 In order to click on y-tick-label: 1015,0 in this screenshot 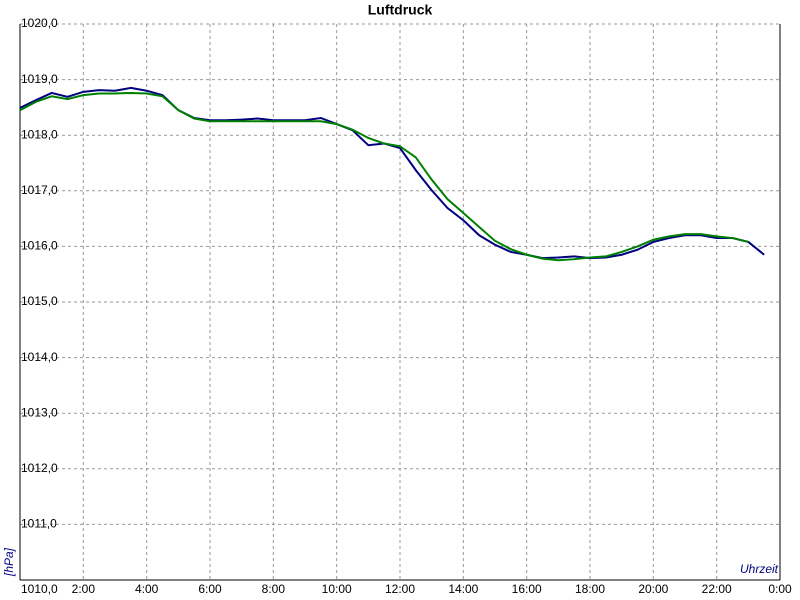, I will do `click(39, 301)`.